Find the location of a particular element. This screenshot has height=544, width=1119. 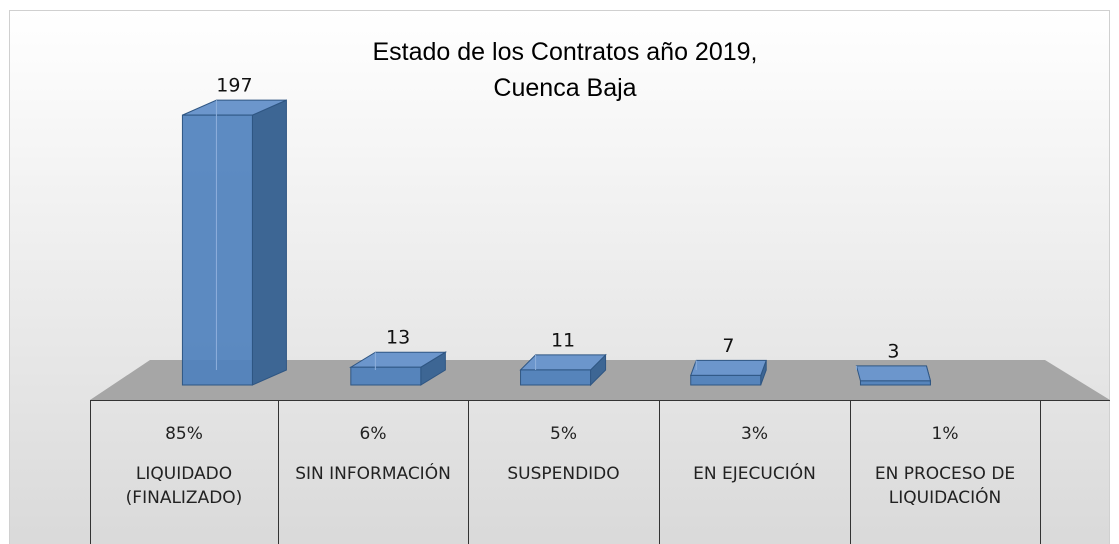

share-label: 6% is located at coordinates (373, 434).